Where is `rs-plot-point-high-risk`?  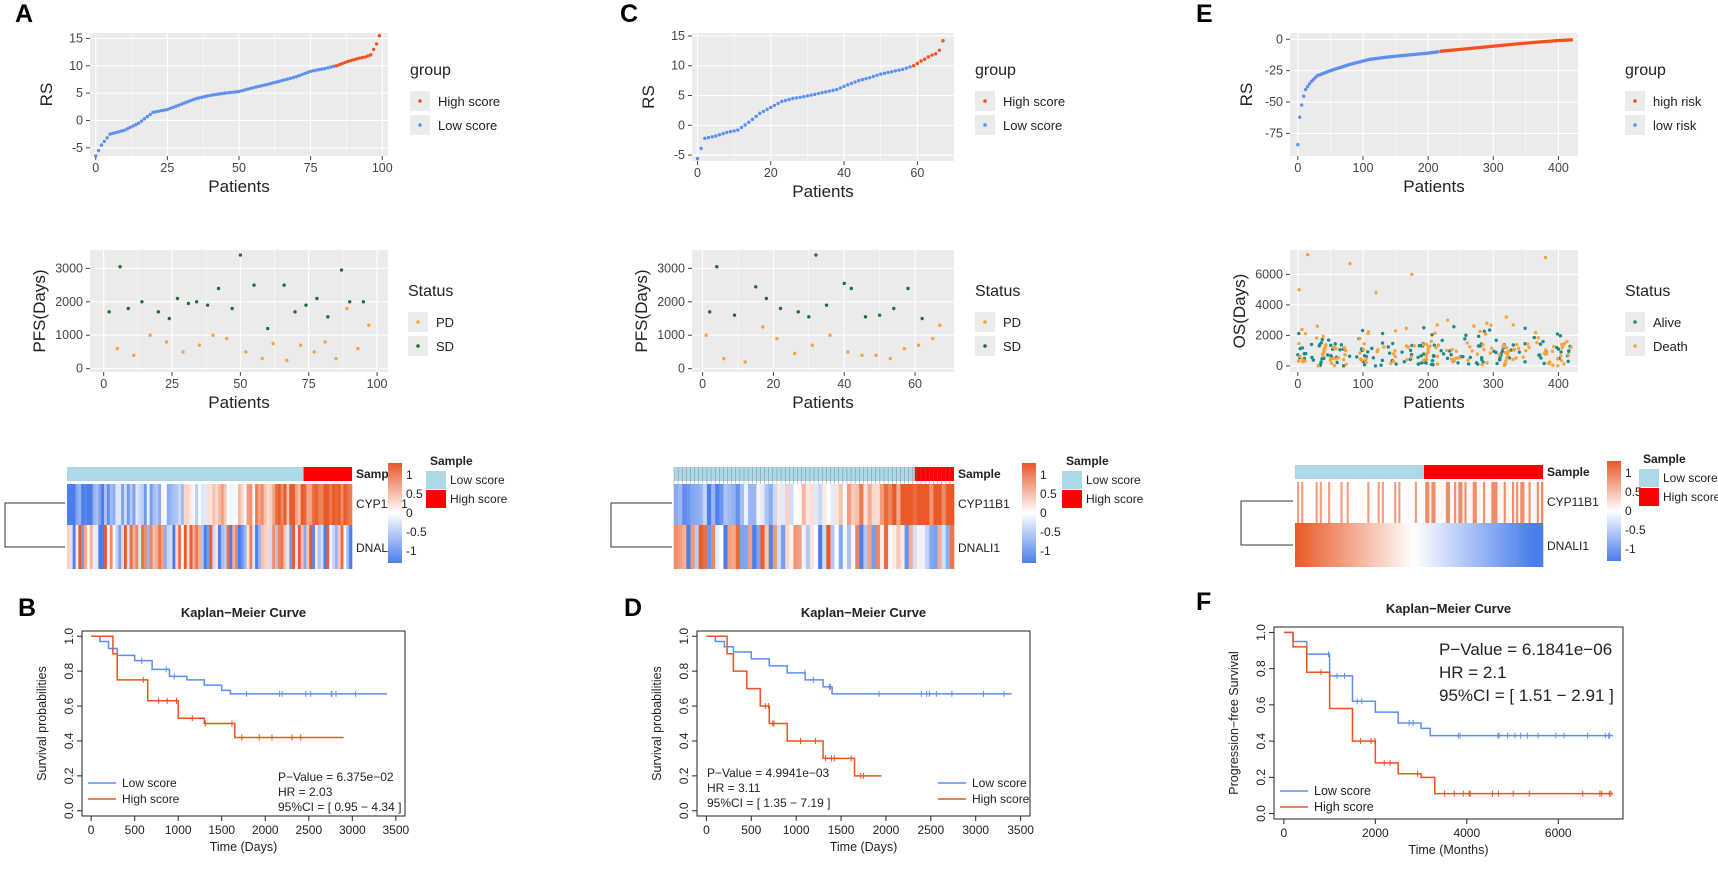 rs-plot-point-high-risk is located at coordinates (1571, 40).